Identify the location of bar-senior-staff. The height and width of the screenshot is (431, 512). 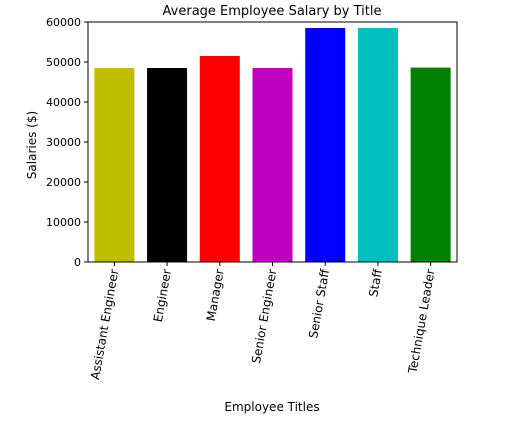
(325, 145).